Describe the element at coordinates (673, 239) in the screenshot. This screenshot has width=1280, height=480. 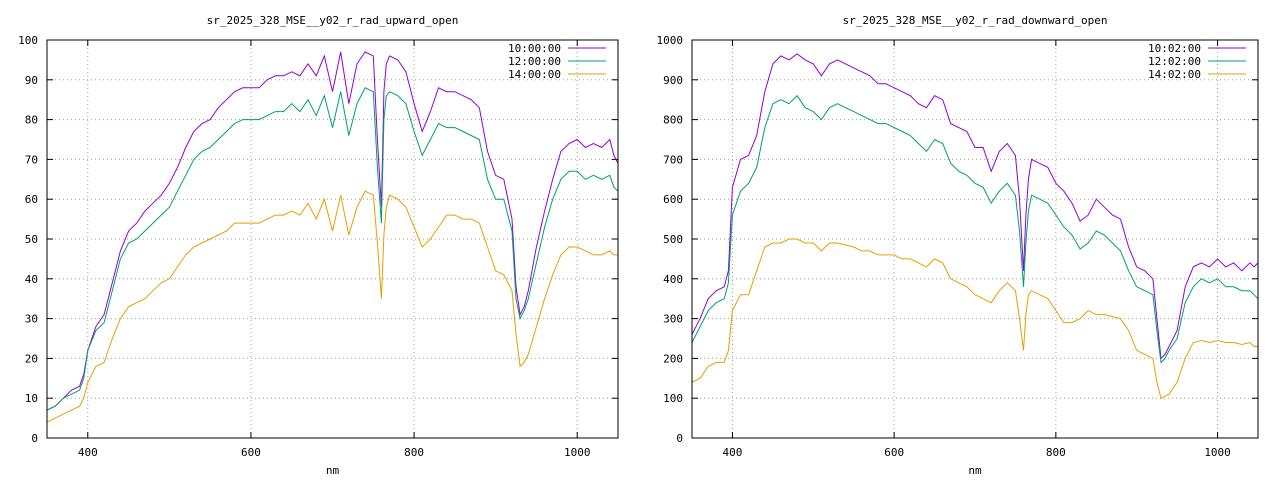
I see `y-tick-label: 500` at that location.